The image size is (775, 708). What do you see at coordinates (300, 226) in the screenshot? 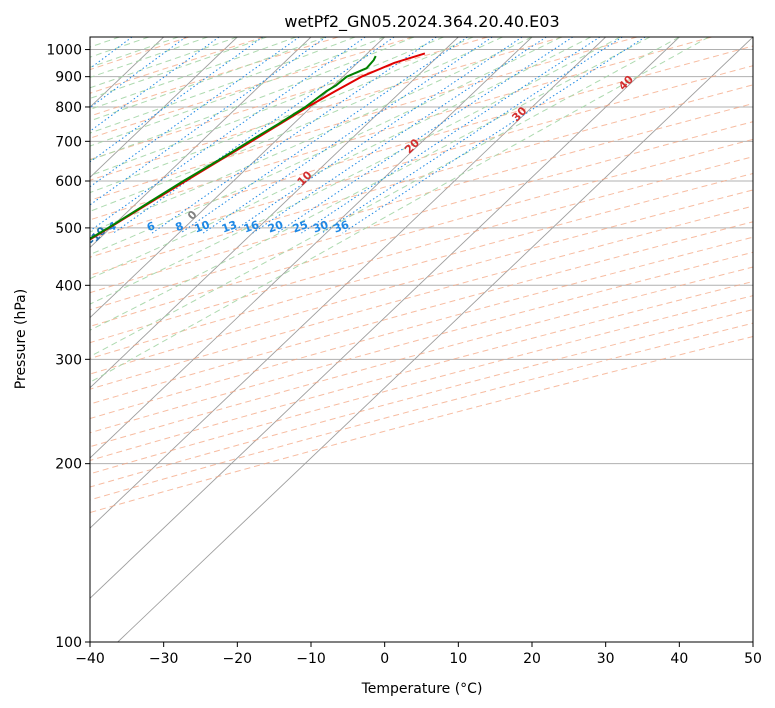
I see `mixing-ratio-label: 25` at bounding box center [300, 226].